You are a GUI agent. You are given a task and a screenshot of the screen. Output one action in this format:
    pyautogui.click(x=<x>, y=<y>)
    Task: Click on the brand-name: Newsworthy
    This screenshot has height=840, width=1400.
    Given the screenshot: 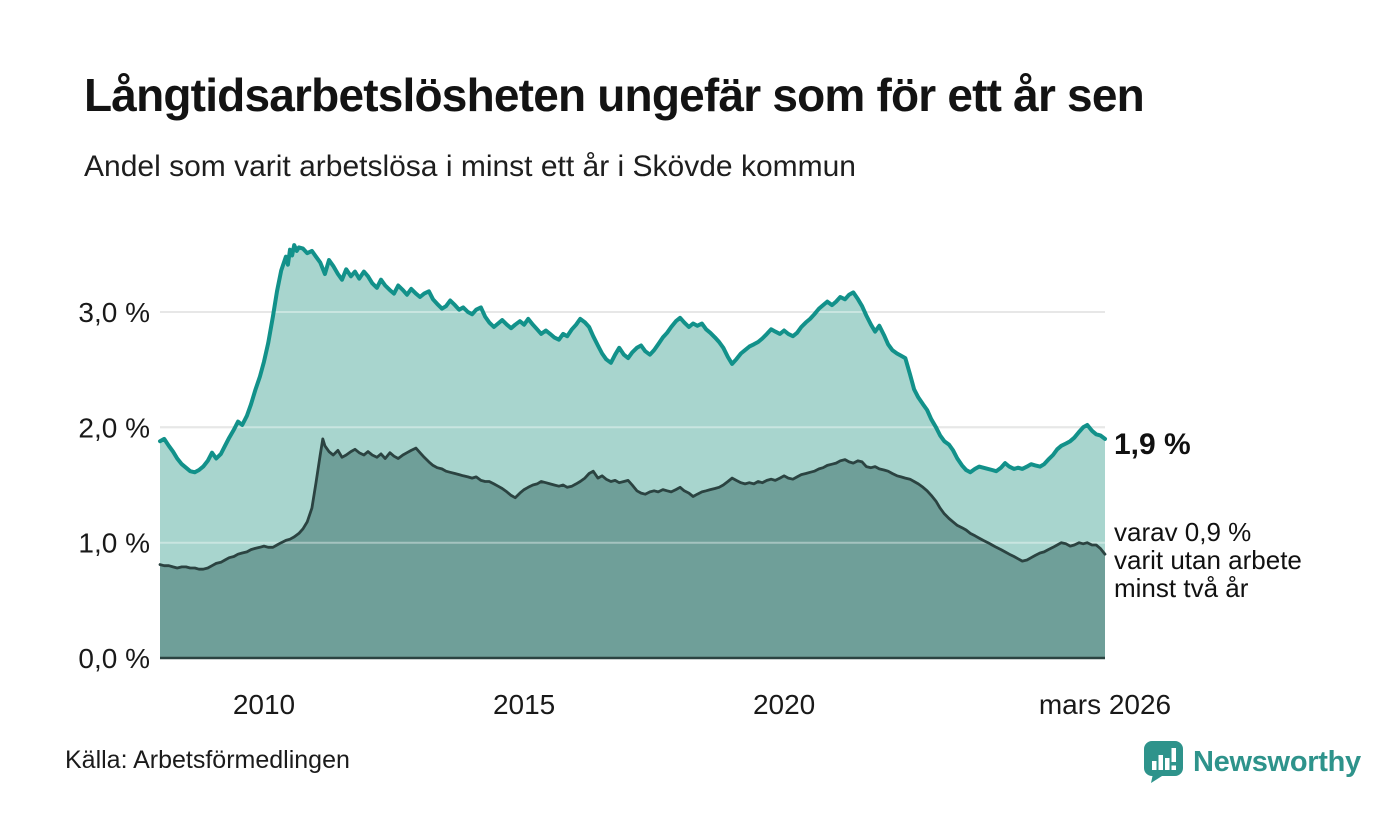 What is the action you would take?
    pyautogui.click(x=1277, y=761)
    